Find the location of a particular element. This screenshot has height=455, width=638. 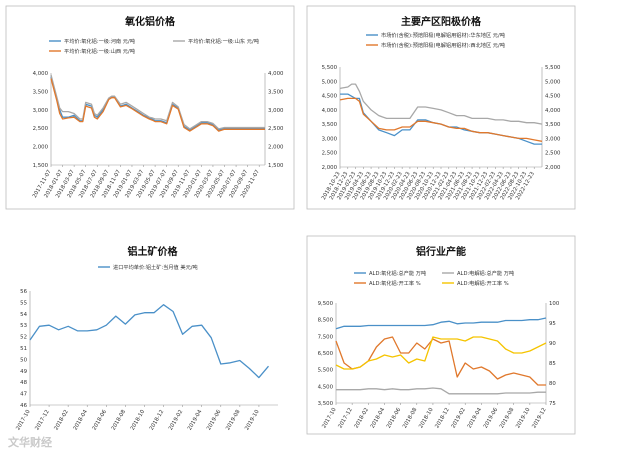

y-tick-label: 55 is located at coordinates (23, 303).